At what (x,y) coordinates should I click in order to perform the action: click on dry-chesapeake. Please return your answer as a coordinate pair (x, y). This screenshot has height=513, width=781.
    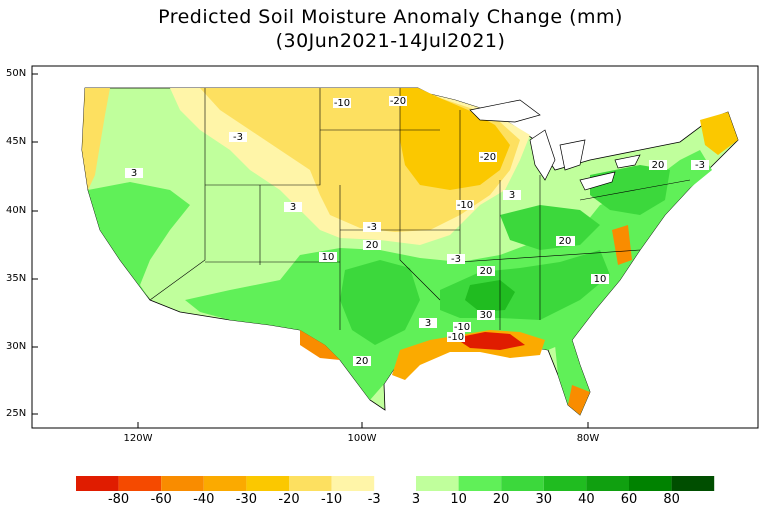
    Looking at the image, I should click on (622, 245).